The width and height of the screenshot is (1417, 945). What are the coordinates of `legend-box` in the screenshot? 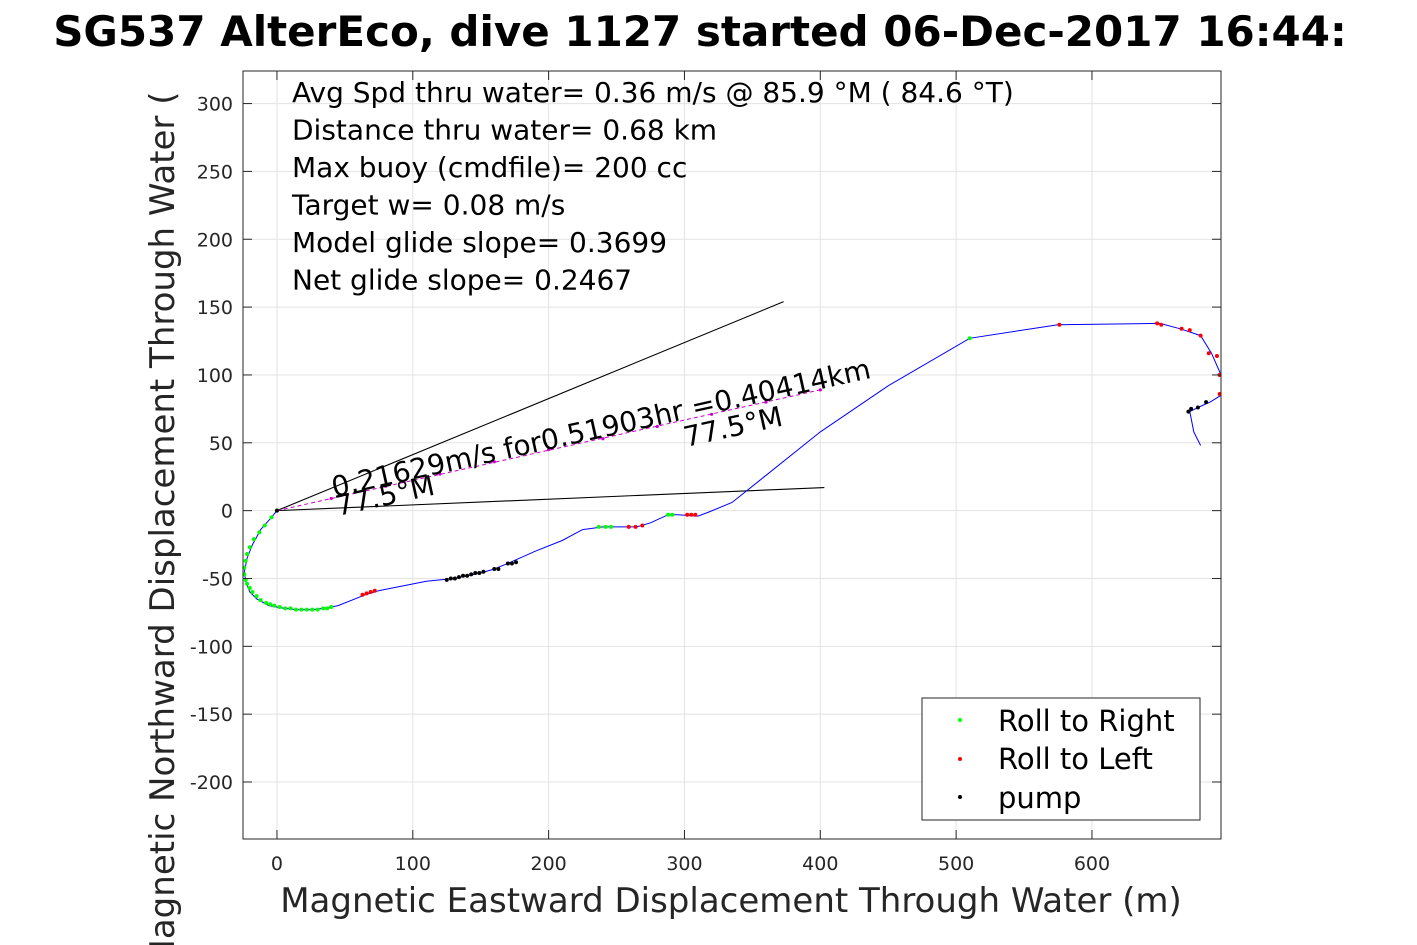 It's located at (1061, 759).